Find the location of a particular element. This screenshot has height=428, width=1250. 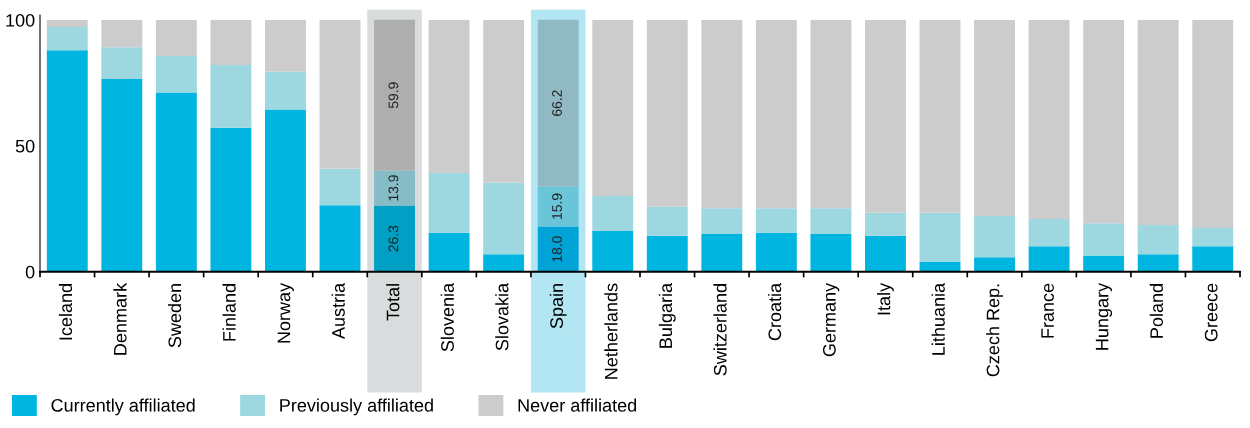

x-tick-label: Iceland is located at coordinates (65, 312).